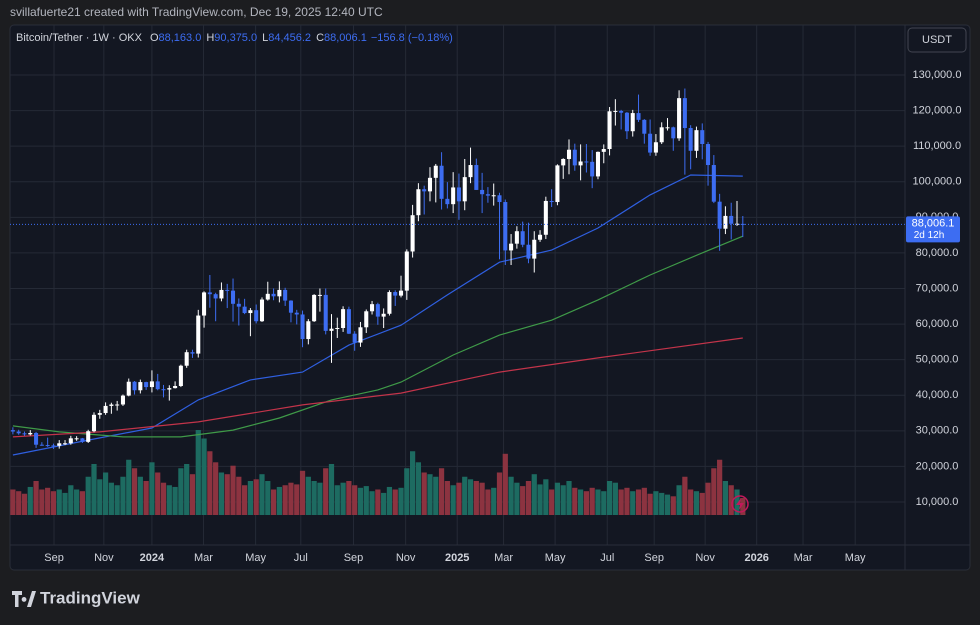  What do you see at coordinates (79, 38) in the screenshot?
I see `symbol: Bitcoin/Tether · 1W · OKX` at bounding box center [79, 38].